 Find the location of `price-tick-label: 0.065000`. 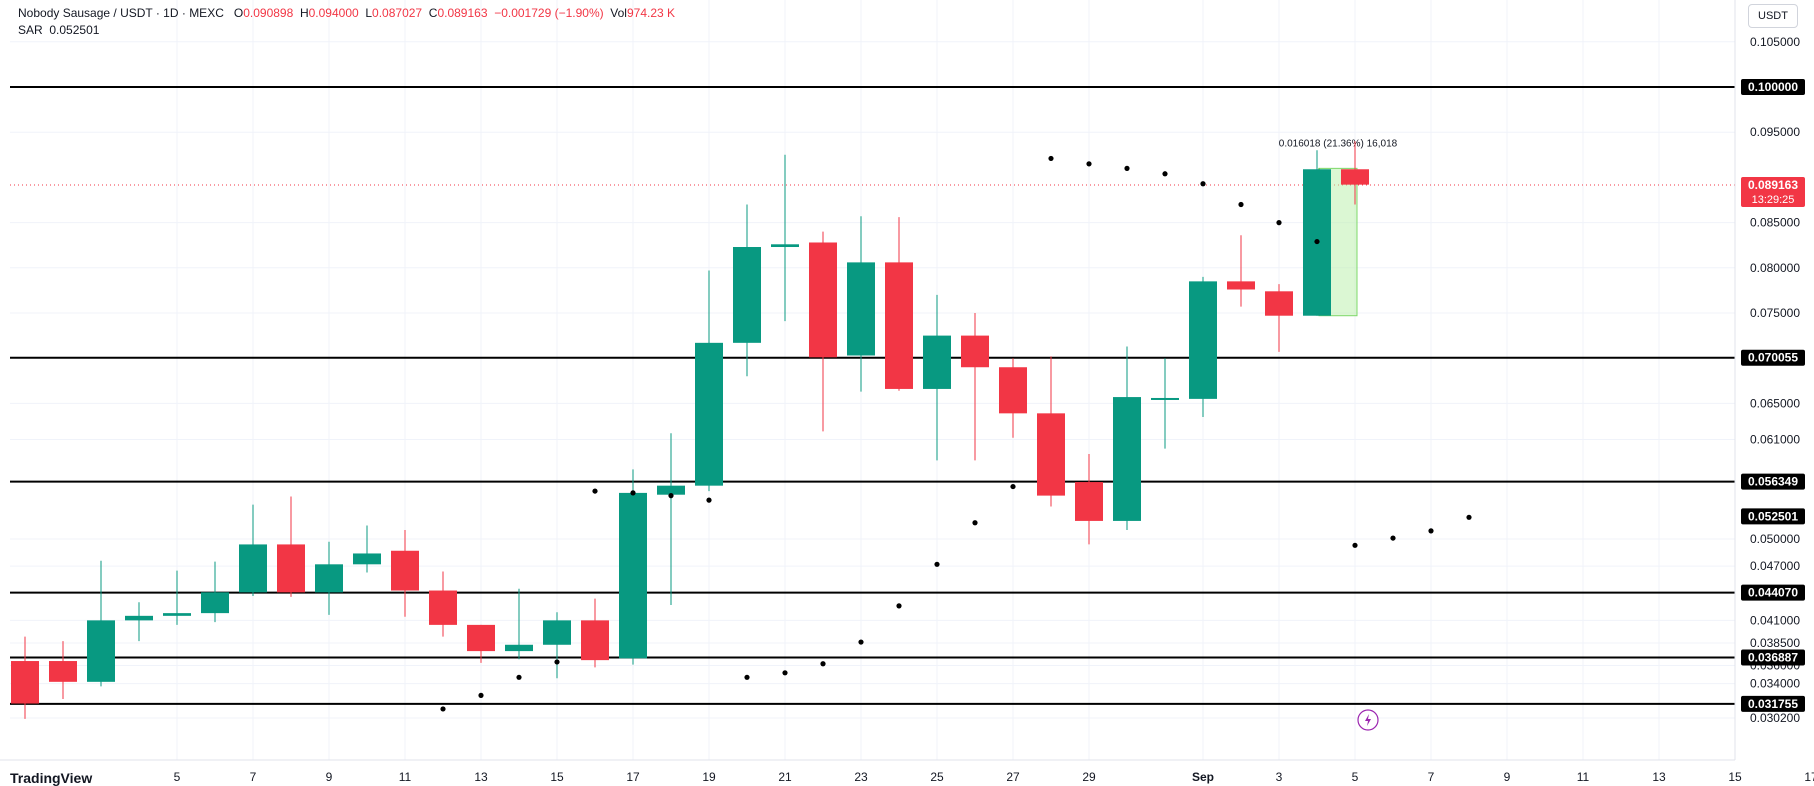

price-tick-label: 0.065000 is located at coordinates (1775, 403).